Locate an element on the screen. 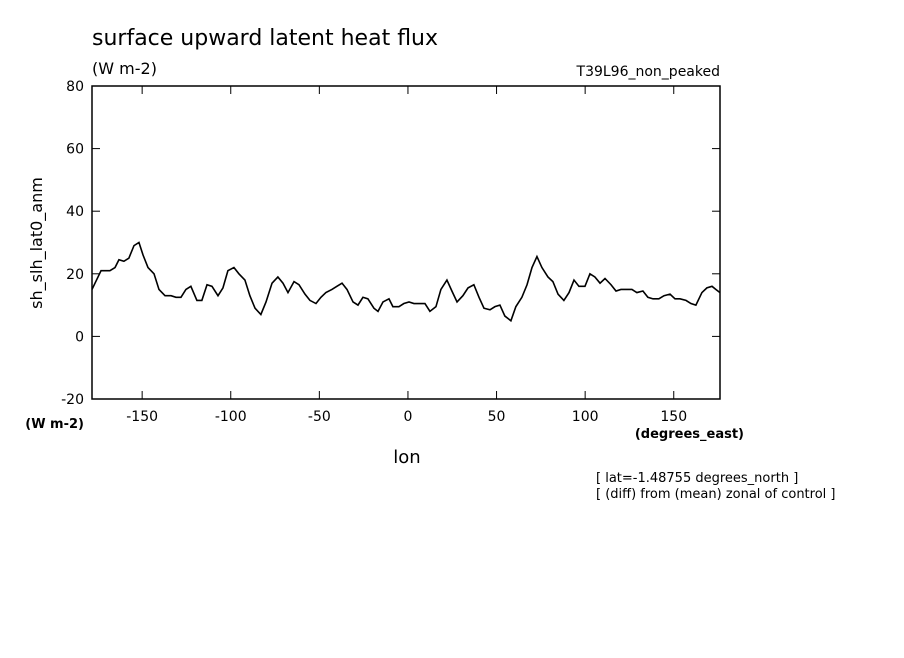 This screenshot has width=904, height=658. y-tick-label: 80 is located at coordinates (75, 87).